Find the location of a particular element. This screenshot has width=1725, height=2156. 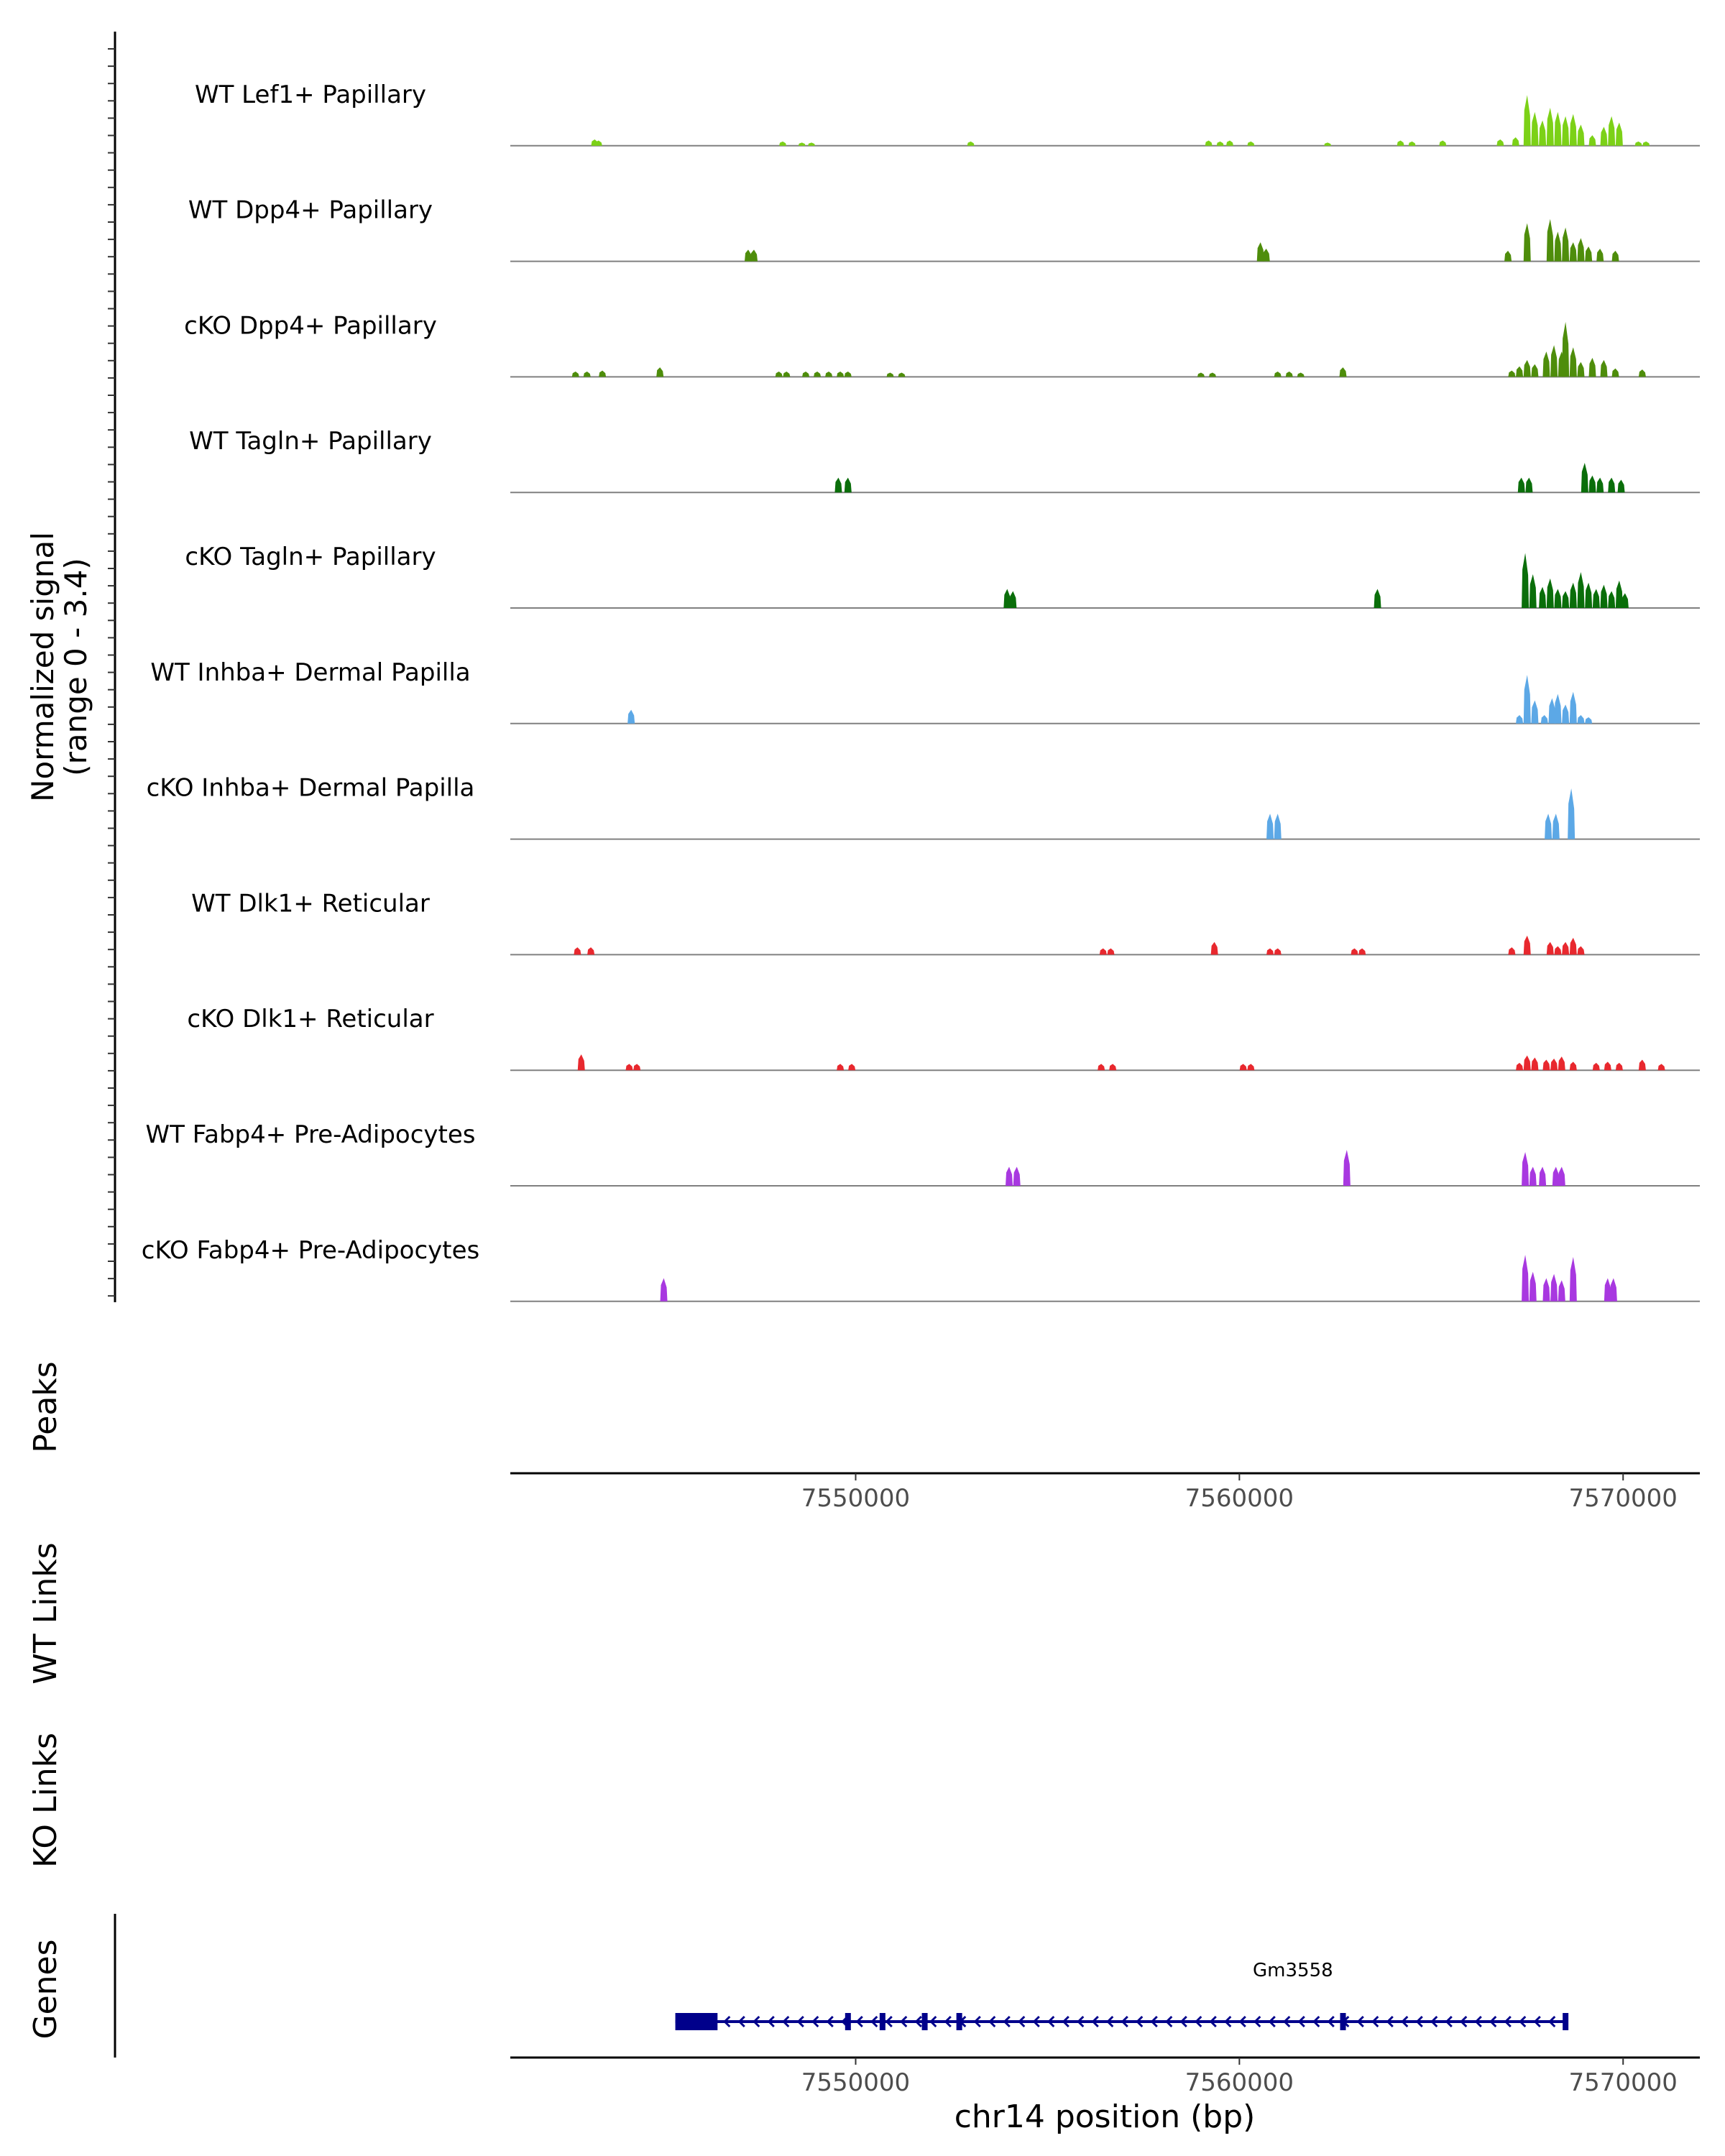

wt-links-panel-label: WT Links is located at coordinates (45, 1613).